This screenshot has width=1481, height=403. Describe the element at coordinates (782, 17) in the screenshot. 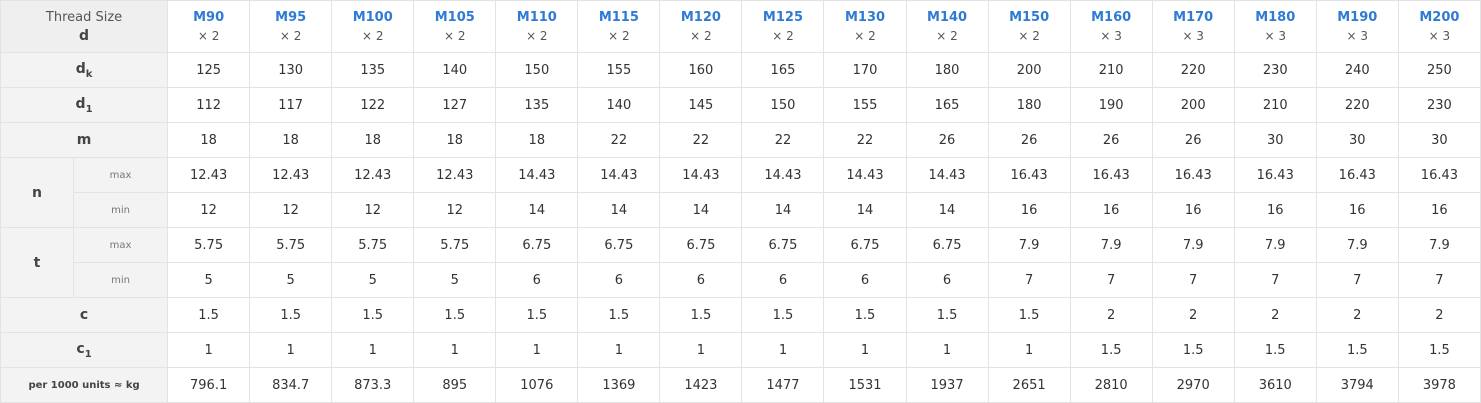

I see `size-name: M125` at that location.